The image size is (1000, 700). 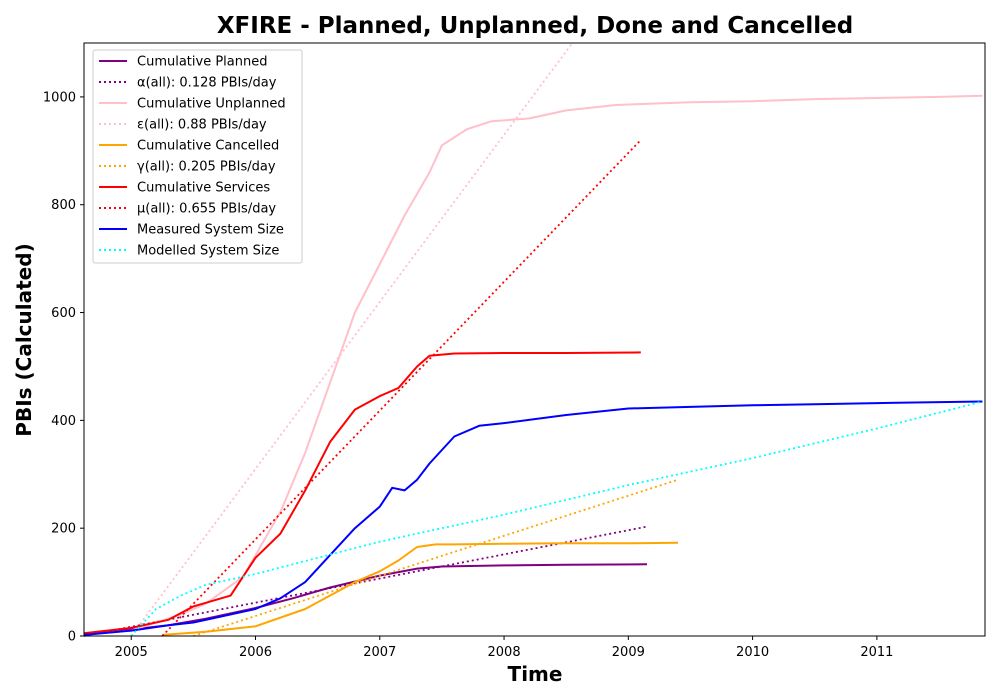 What do you see at coordinates (211, 104) in the screenshot?
I see `legend-label: Cumulative Unplanned` at bounding box center [211, 104].